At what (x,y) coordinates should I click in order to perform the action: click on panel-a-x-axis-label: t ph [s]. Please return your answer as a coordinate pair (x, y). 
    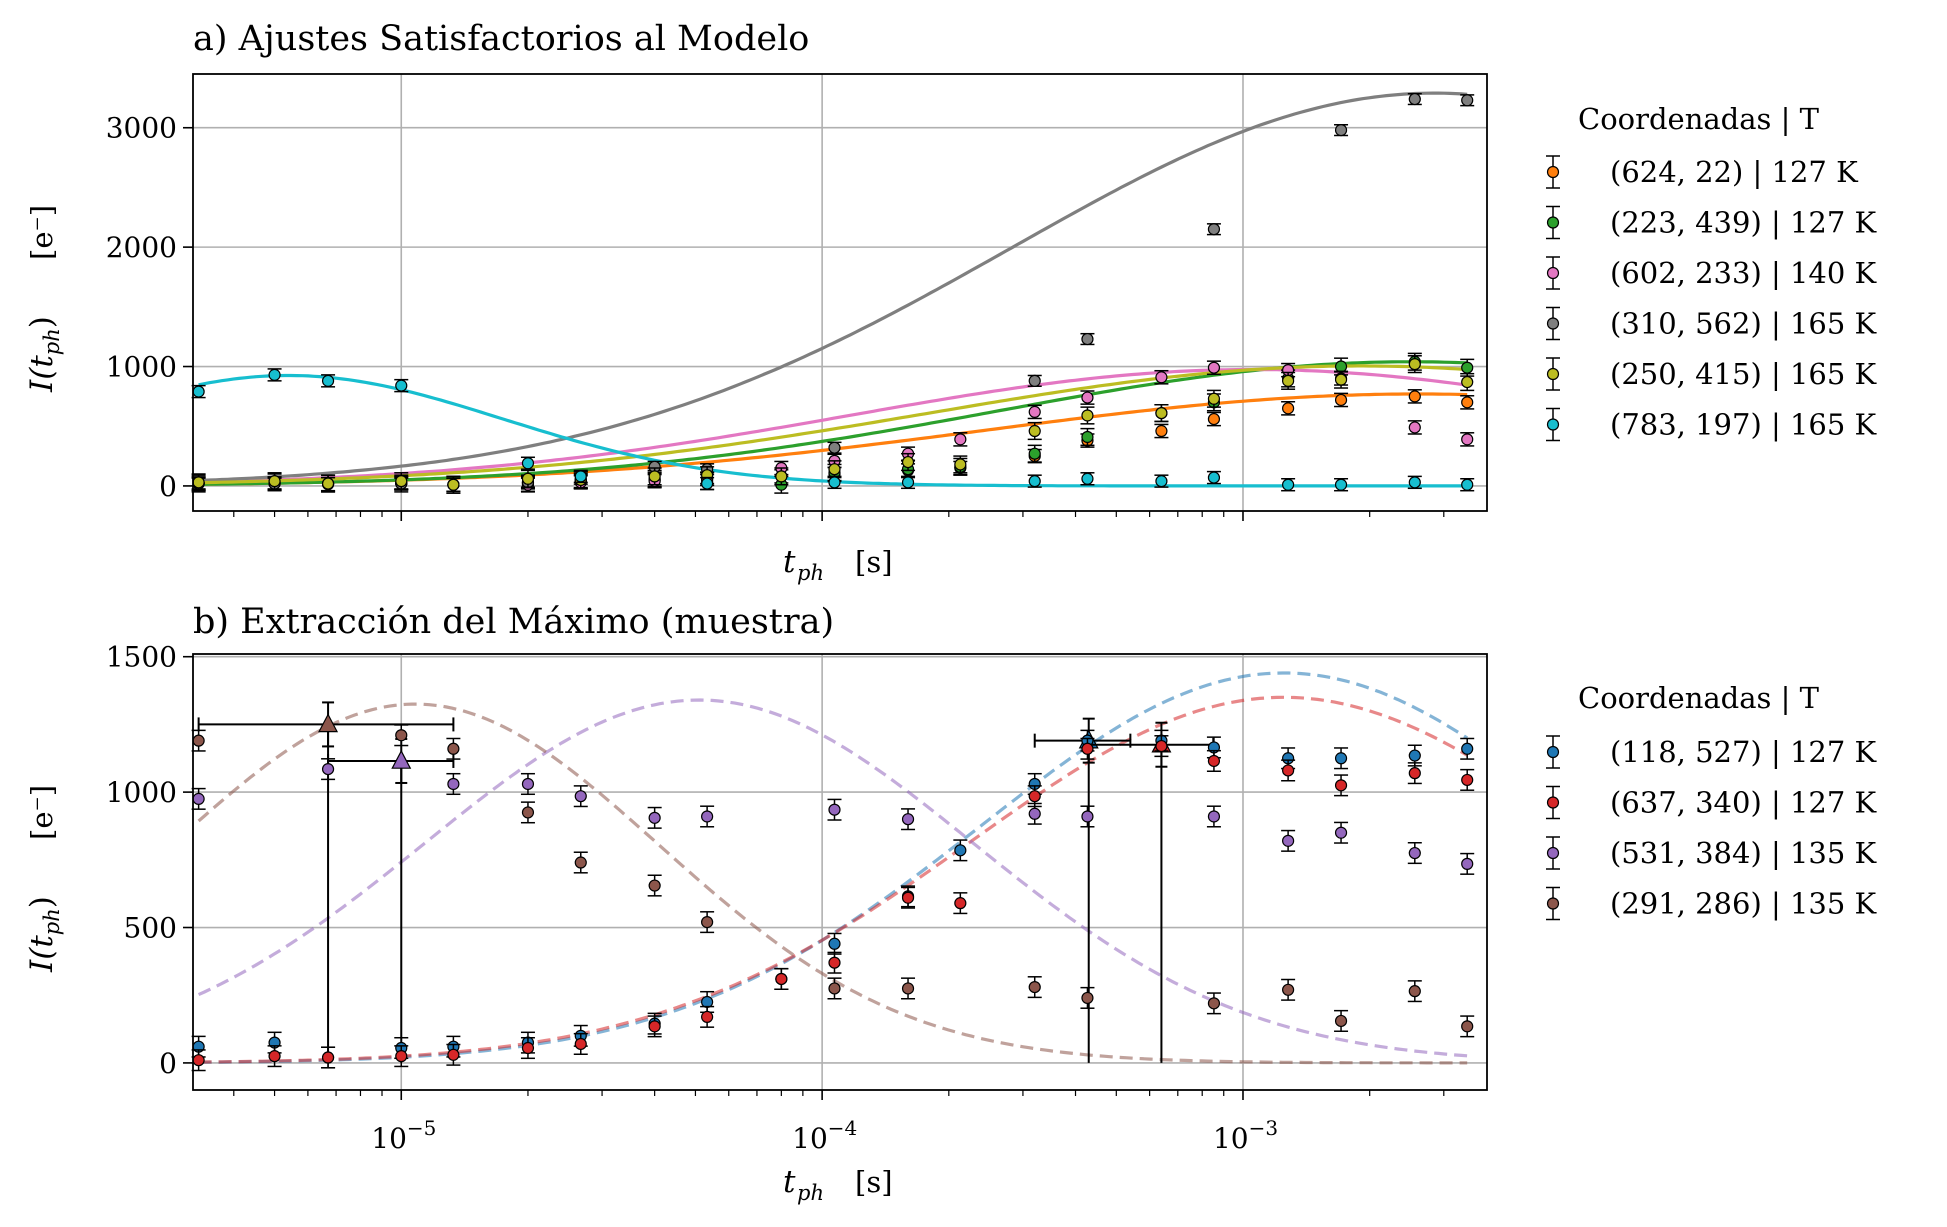
    Looking at the image, I should click on (838, 564).